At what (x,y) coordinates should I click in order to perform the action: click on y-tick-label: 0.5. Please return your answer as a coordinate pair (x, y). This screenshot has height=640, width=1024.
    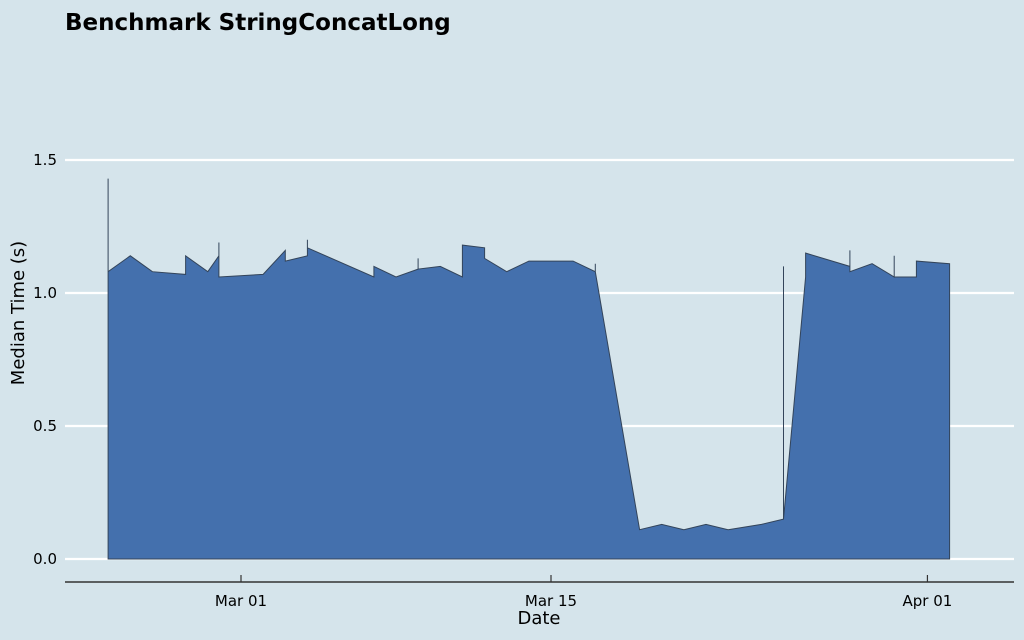
    Looking at the image, I should click on (45, 426).